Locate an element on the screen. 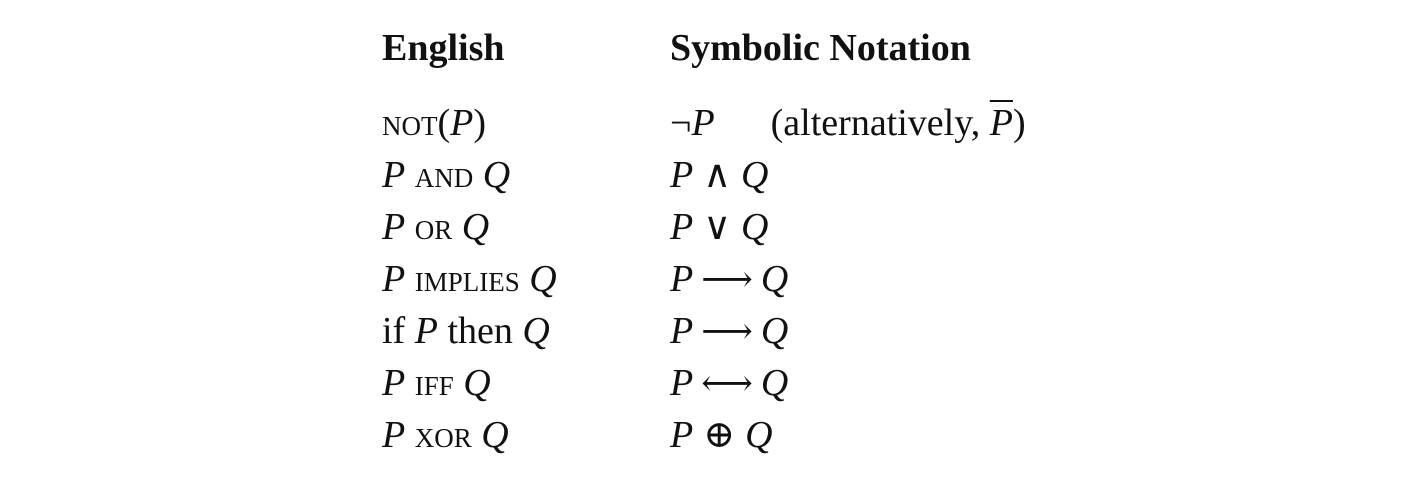  english-and: P and Q is located at coordinates (446, 175).